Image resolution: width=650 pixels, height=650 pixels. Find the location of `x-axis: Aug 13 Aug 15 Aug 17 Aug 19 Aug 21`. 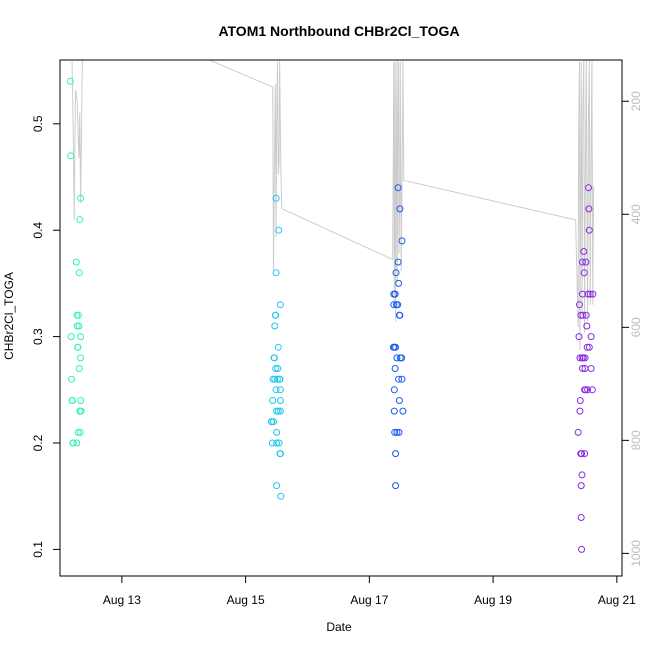

x-axis: Aug 13 Aug 15 Aug 17 Aug 19 Aug 21 is located at coordinates (369, 591).